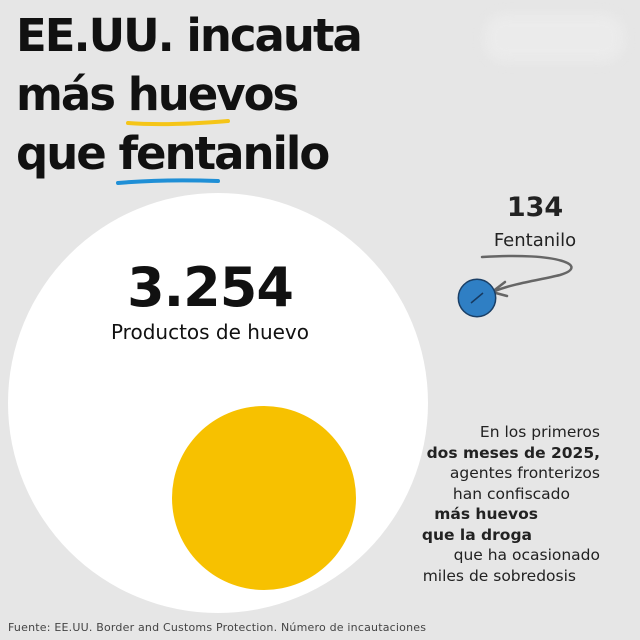 Image resolution: width=640 pixels, height=640 pixels. What do you see at coordinates (210, 287) in the screenshot?
I see `egg-value-label: 3.254` at bounding box center [210, 287].